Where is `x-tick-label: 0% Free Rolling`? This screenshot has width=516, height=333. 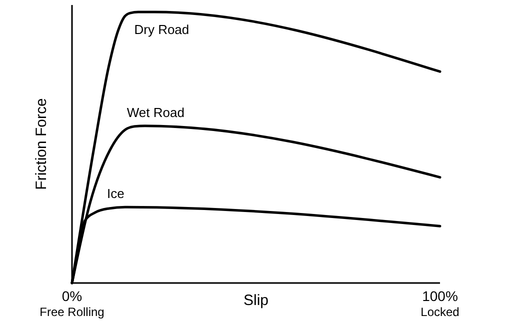
x-tick-label: 0% Free Rolling is located at coordinates (72, 303).